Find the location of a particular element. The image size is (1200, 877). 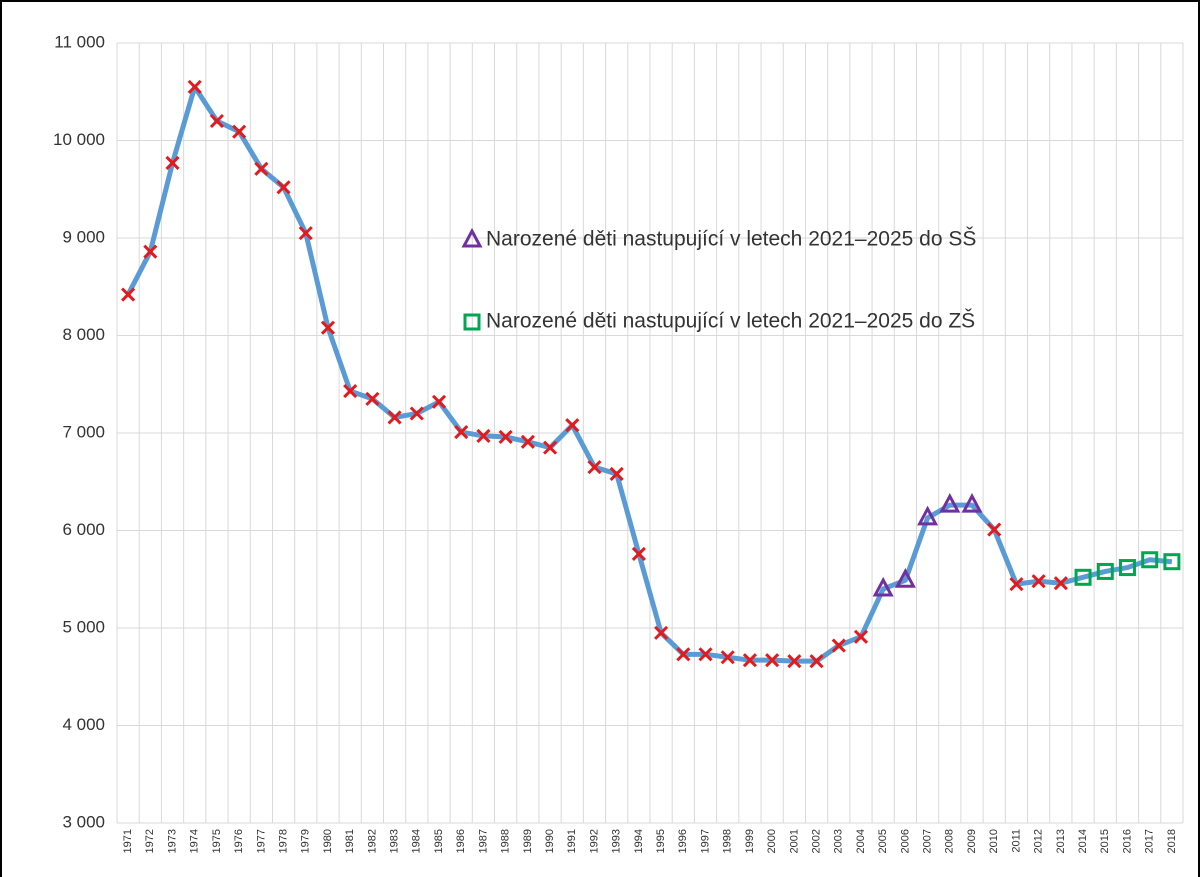

x-tick-label: 1983 is located at coordinates (395, 841).